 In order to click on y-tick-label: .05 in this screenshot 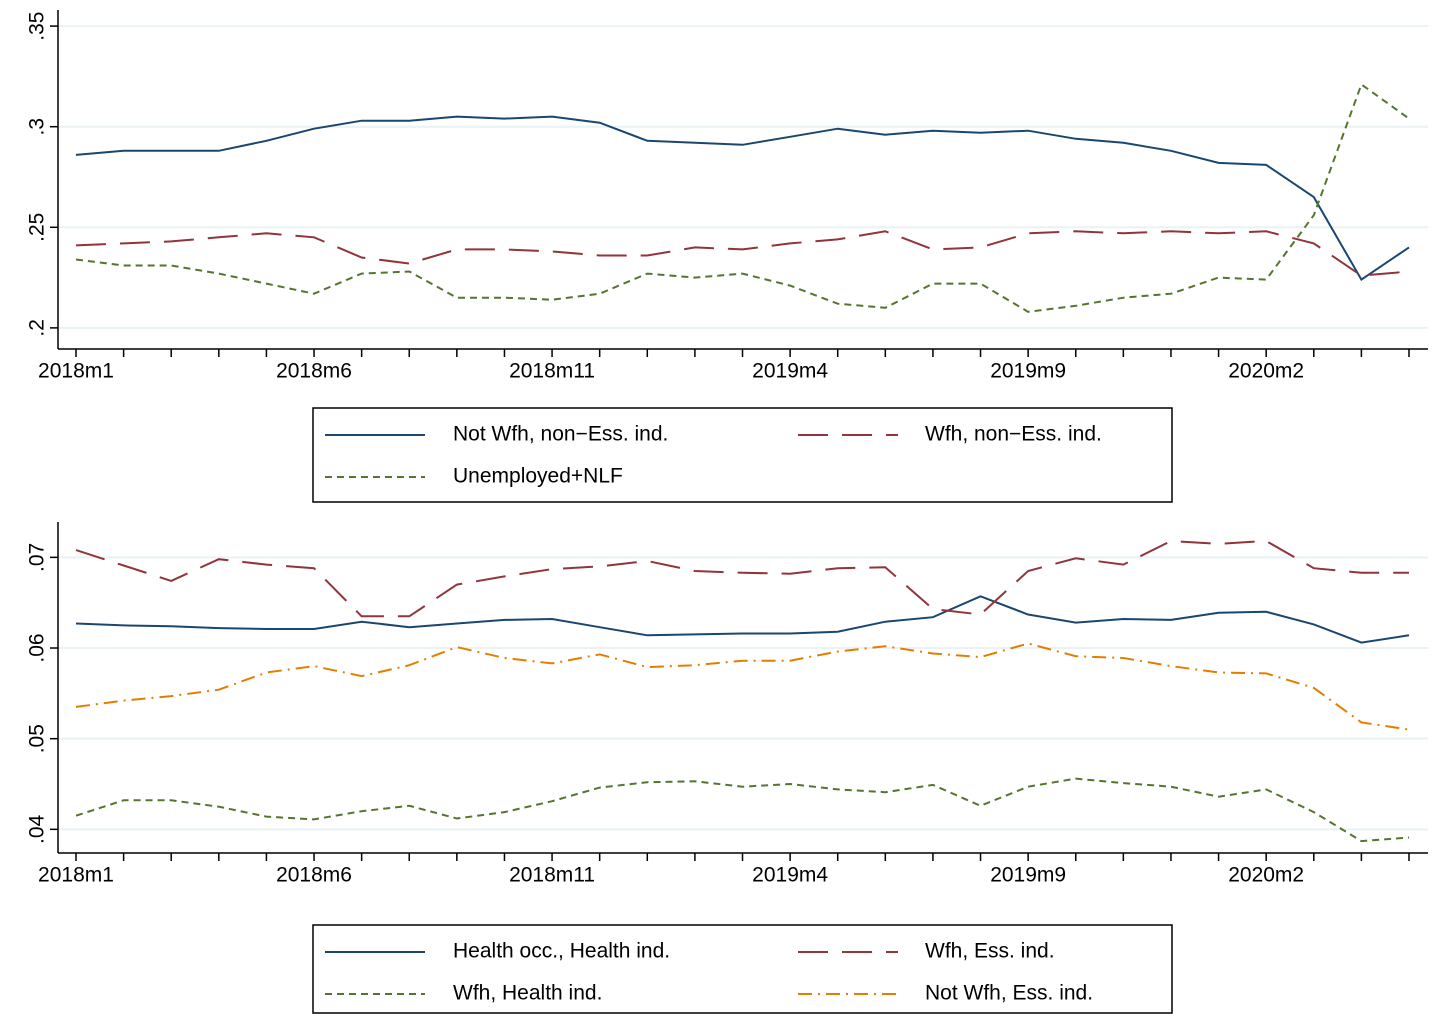, I will do `click(37, 738)`.